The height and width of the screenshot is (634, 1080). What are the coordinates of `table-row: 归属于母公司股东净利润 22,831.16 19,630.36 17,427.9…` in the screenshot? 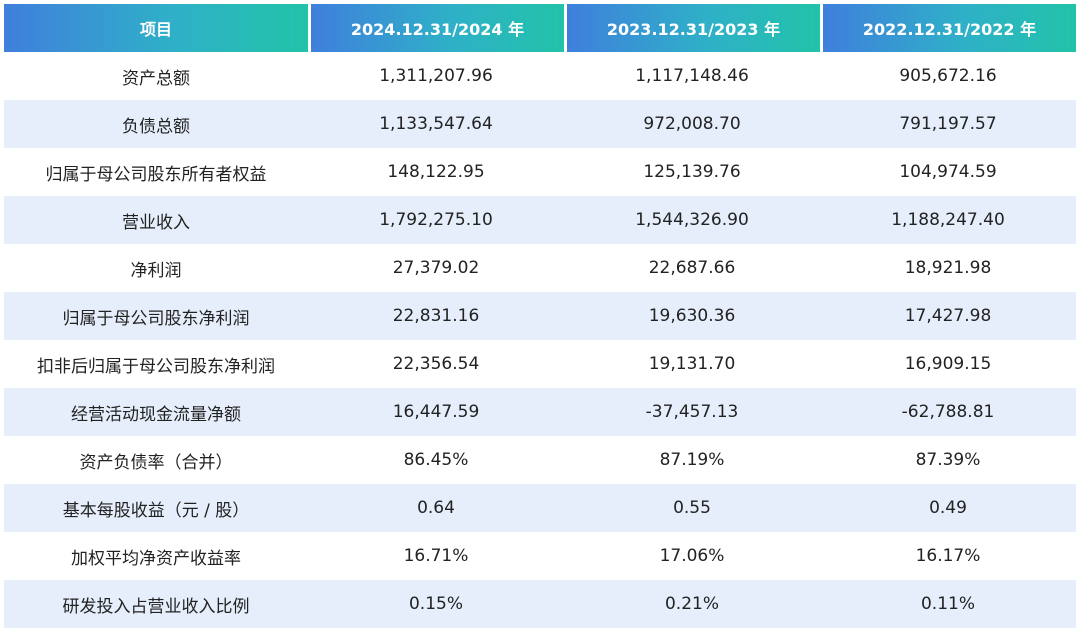 It's located at (540, 316).